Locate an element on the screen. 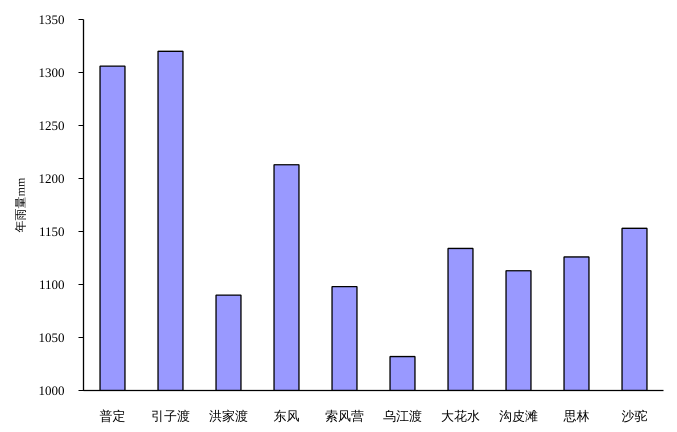 Image resolution: width=677 pixels, height=432 pixels. y-tick-label: 1150 is located at coordinates (51, 231).